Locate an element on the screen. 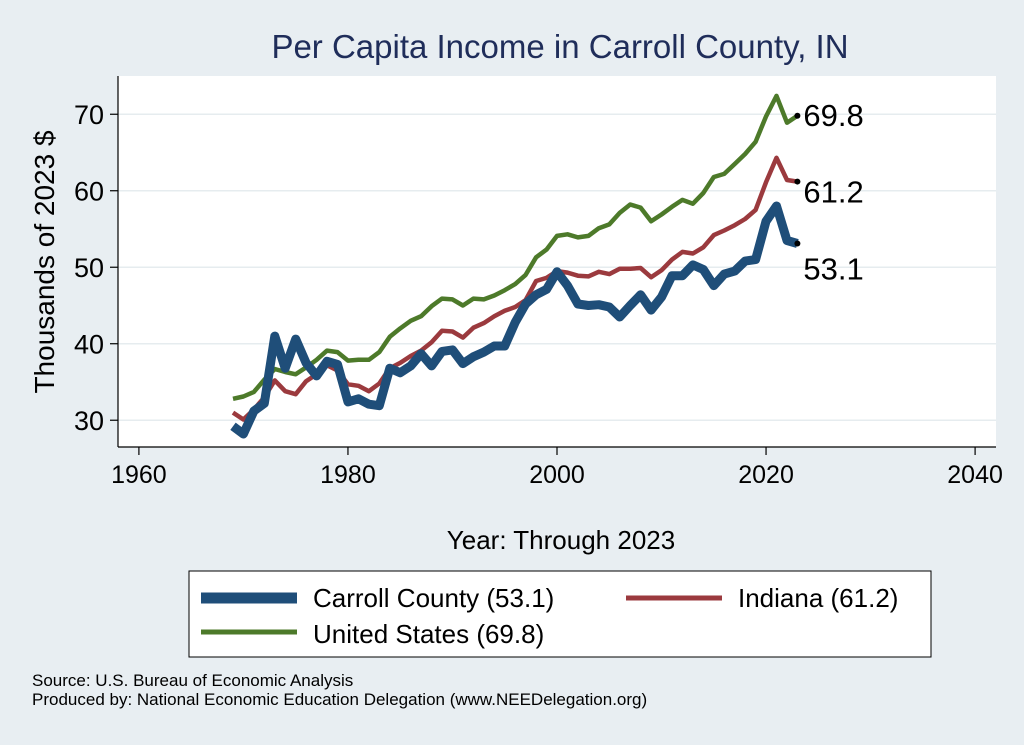  end-label-united-states: 69.8 is located at coordinates (833, 115).